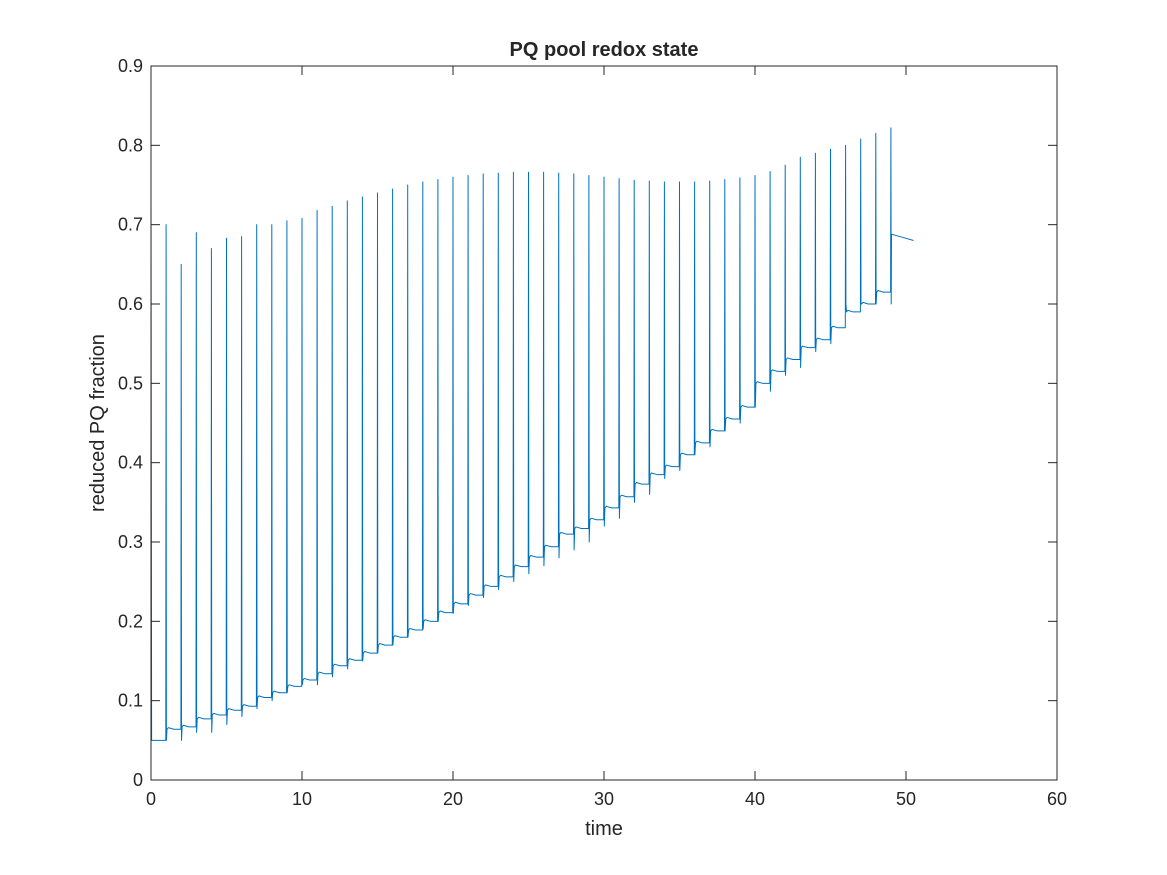  What do you see at coordinates (130, 542) in the screenshot?
I see `y-tick-label: 0.3` at bounding box center [130, 542].